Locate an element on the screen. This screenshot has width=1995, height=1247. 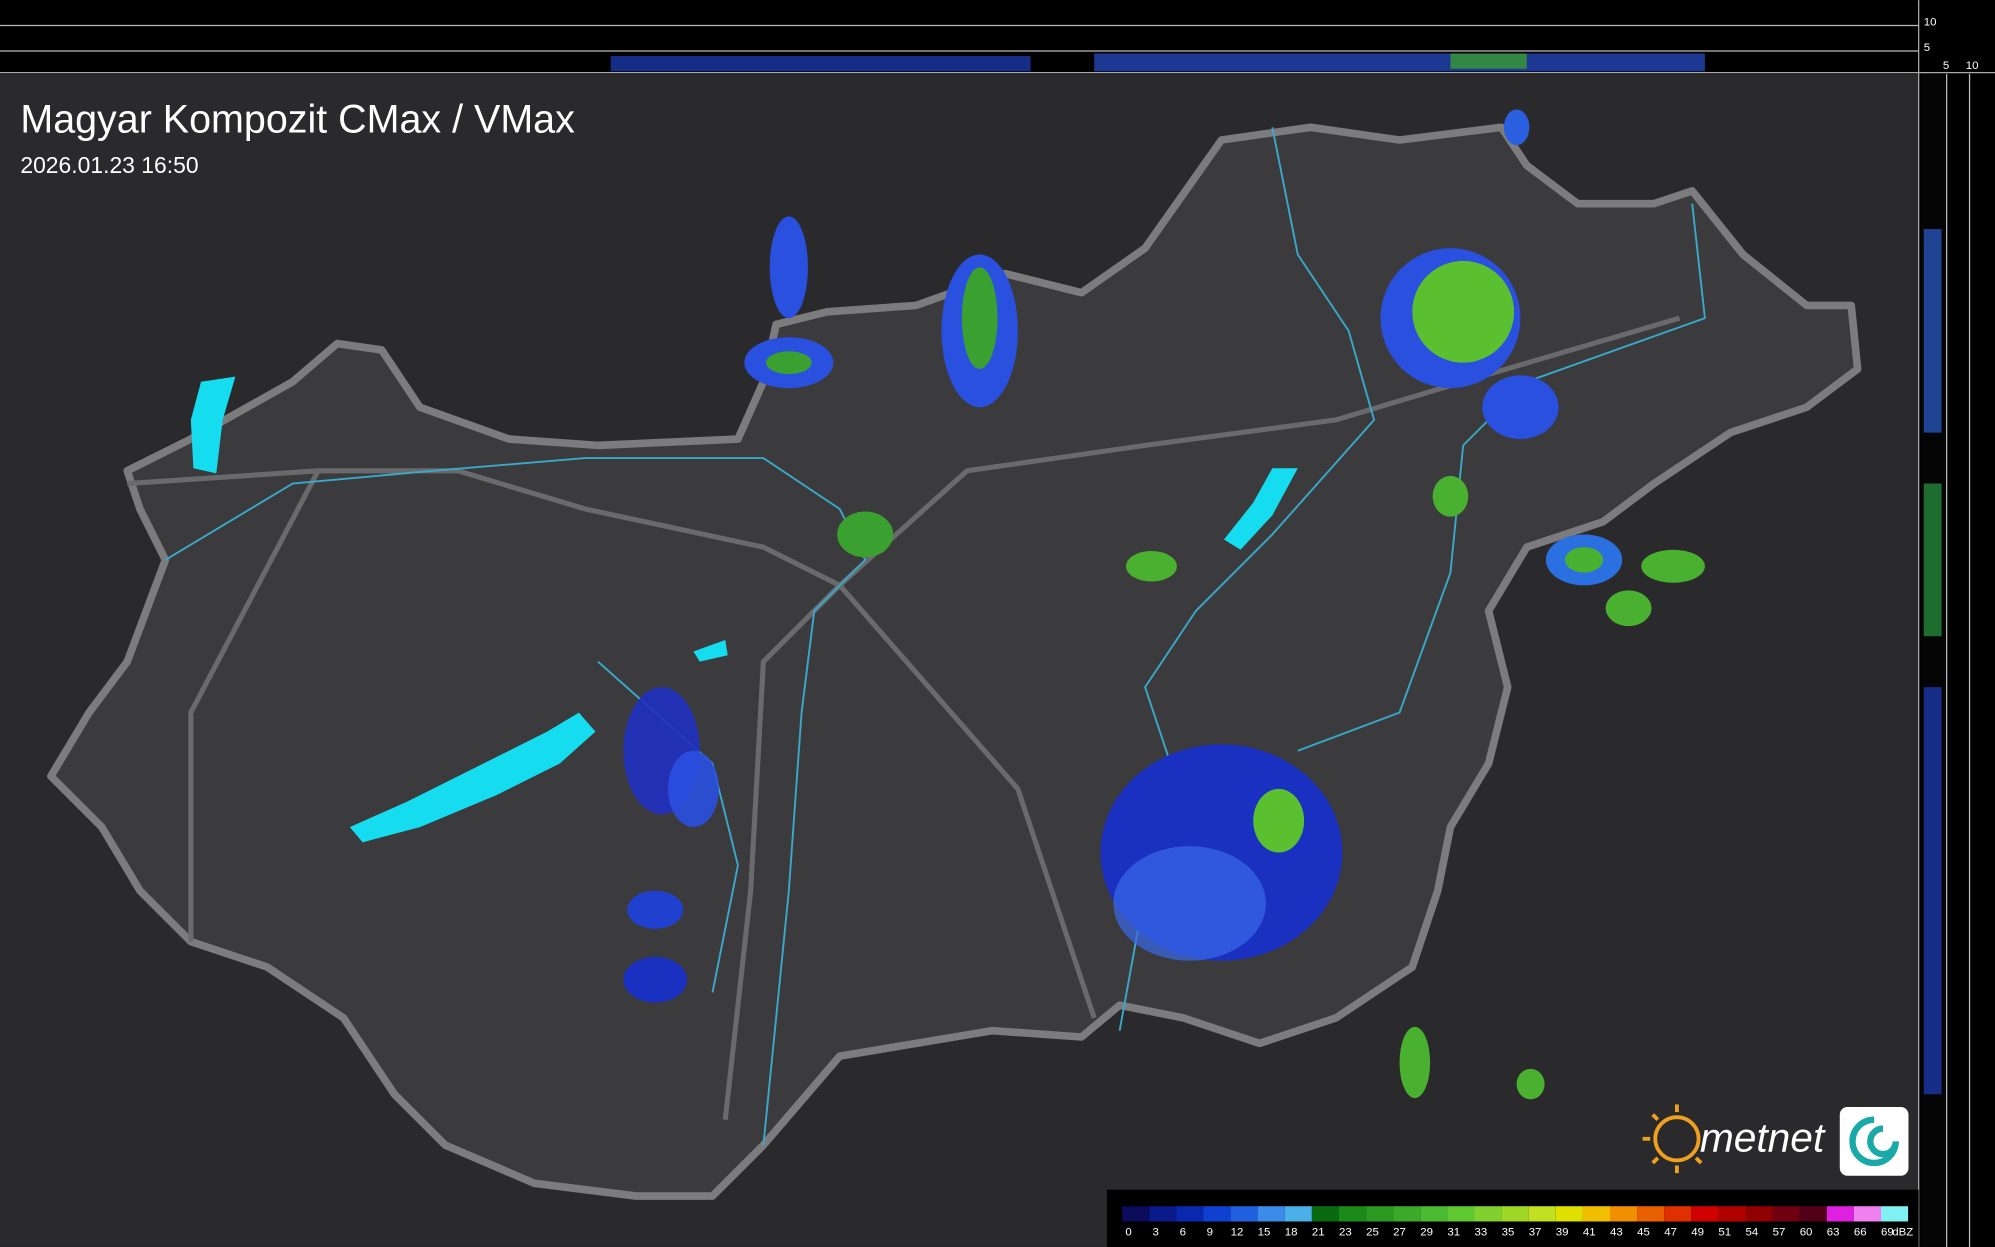
logo-rays is located at coordinates (1672, 1139).